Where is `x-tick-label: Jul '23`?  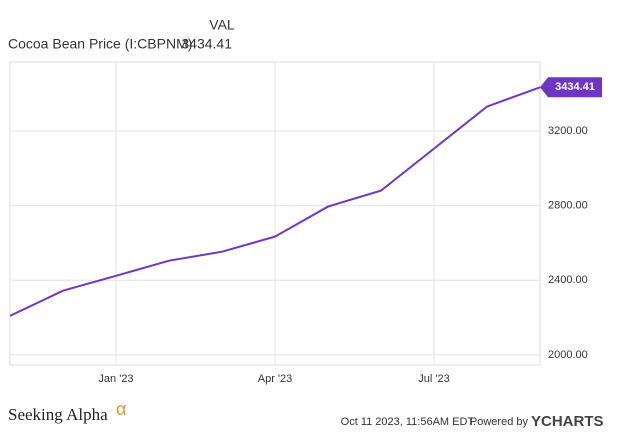
x-tick-label: Jul '23 is located at coordinates (433, 379).